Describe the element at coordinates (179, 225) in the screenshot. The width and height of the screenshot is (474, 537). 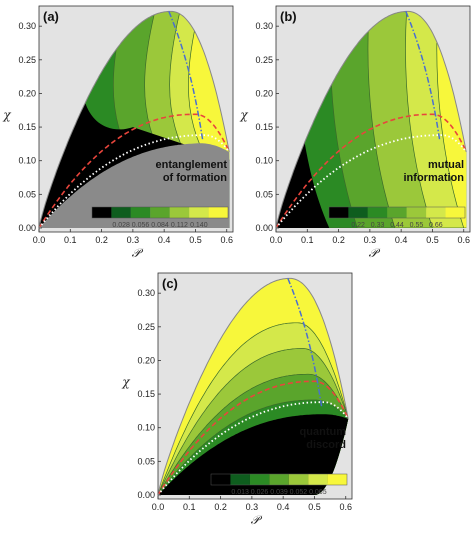
I see `colorbar-label: 0.112` at that location.